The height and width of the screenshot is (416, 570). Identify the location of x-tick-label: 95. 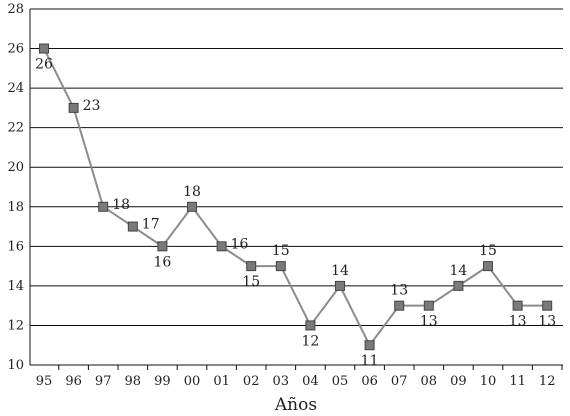
(44, 381).